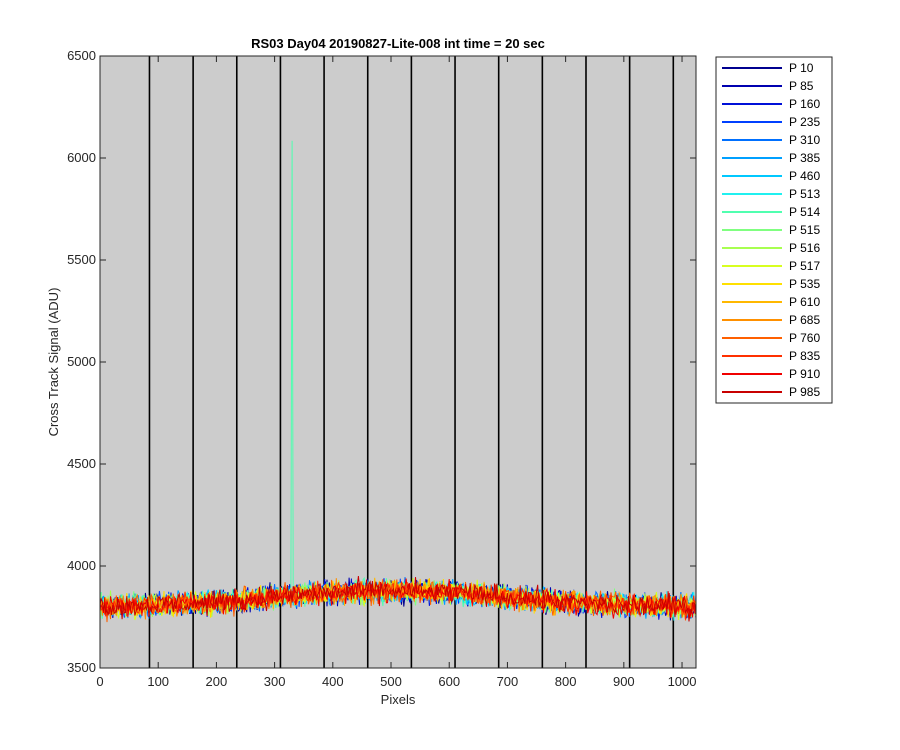  I want to click on legend-label: P 610, so click(804, 302).